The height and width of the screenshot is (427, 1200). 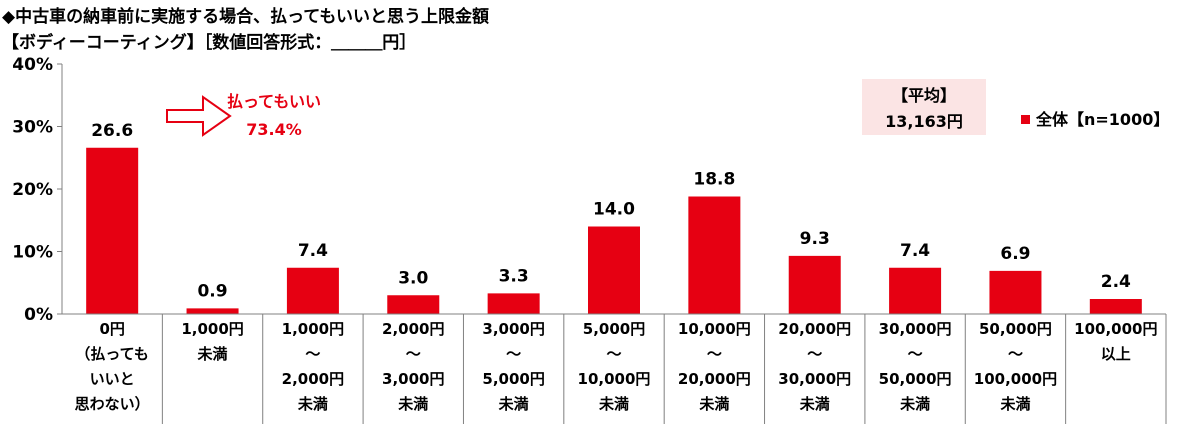 What do you see at coordinates (112, 404) in the screenshot?
I see `x-tick-label: 思わない）` at bounding box center [112, 404].